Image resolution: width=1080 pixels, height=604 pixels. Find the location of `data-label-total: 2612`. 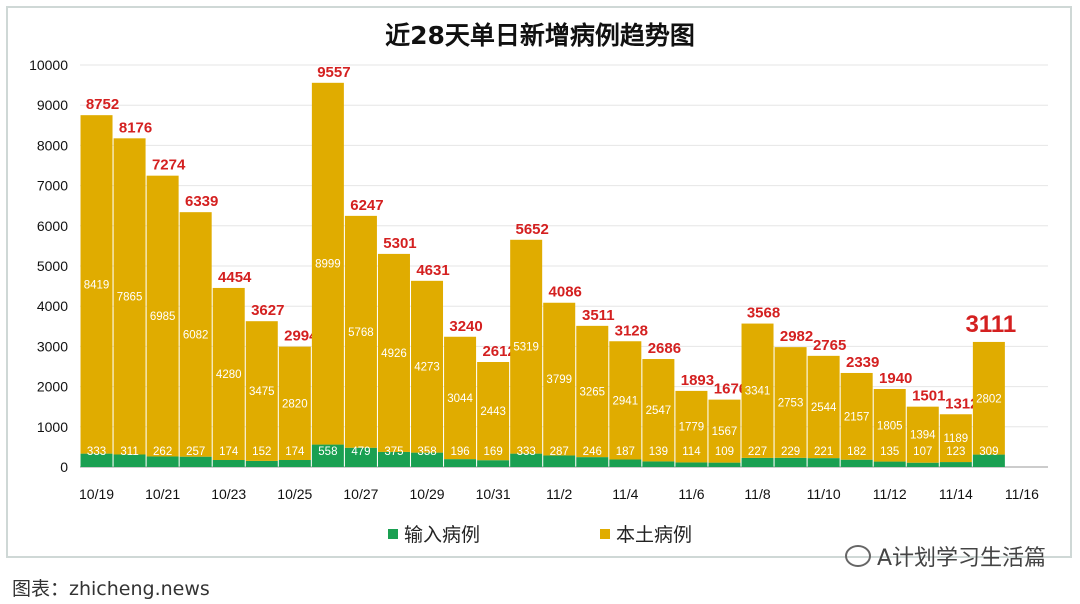

data-label-total: 2612 is located at coordinates (498, 351).